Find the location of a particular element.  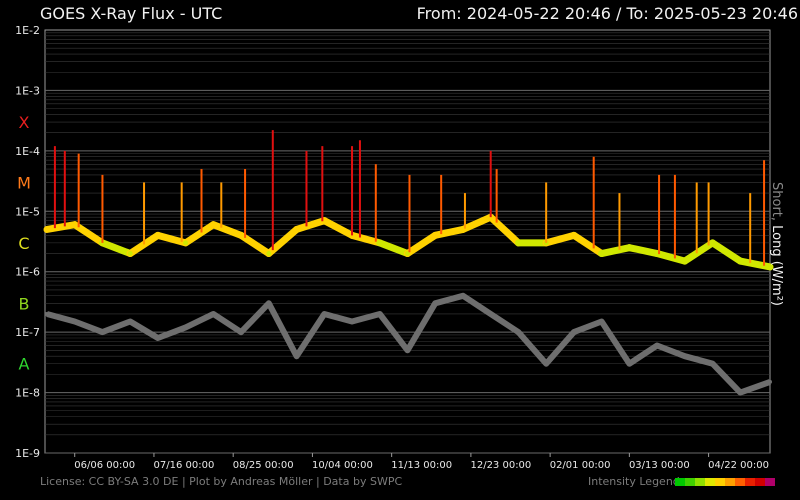

y-tick-label: 1E-3 is located at coordinates (27, 90).